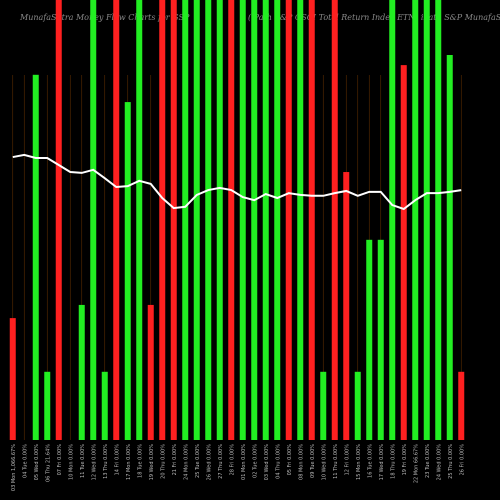  I want to click on x-tick-label: 03 Mon 1,066.67%, so click(14, 467).